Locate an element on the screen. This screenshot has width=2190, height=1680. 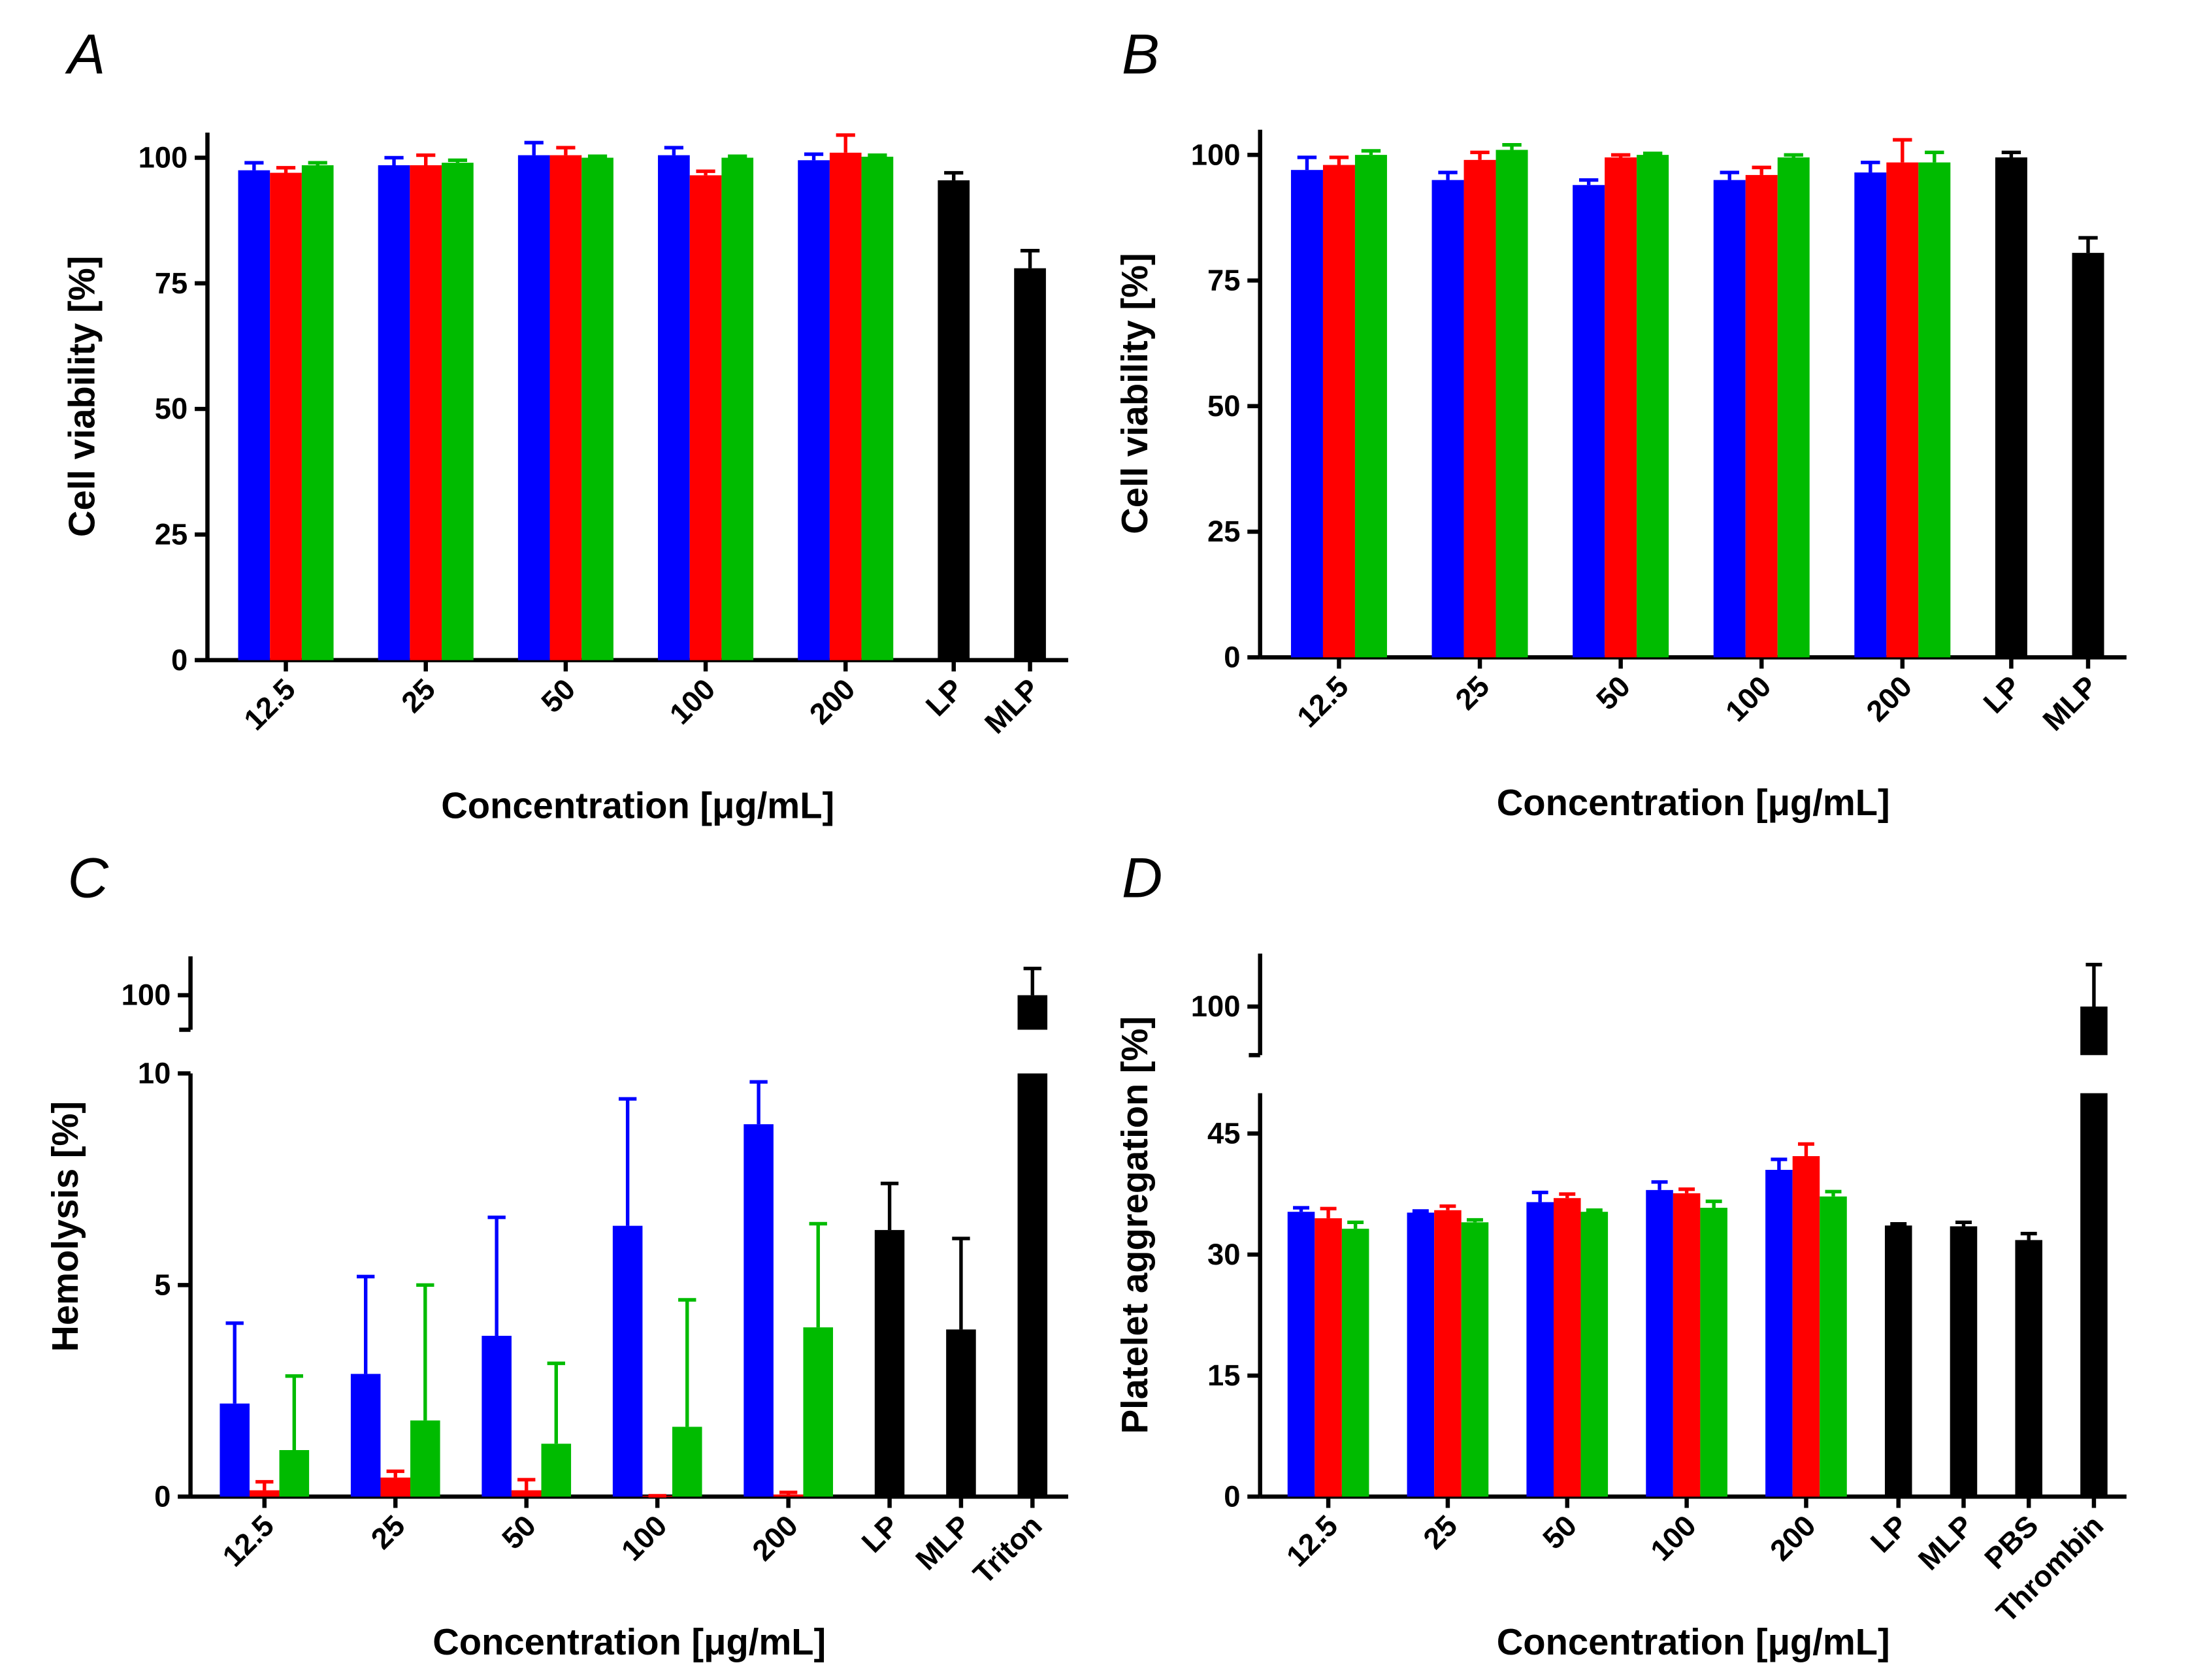
y-axis-label: Platelet aggregation [%] is located at coordinates (1134, 1225).